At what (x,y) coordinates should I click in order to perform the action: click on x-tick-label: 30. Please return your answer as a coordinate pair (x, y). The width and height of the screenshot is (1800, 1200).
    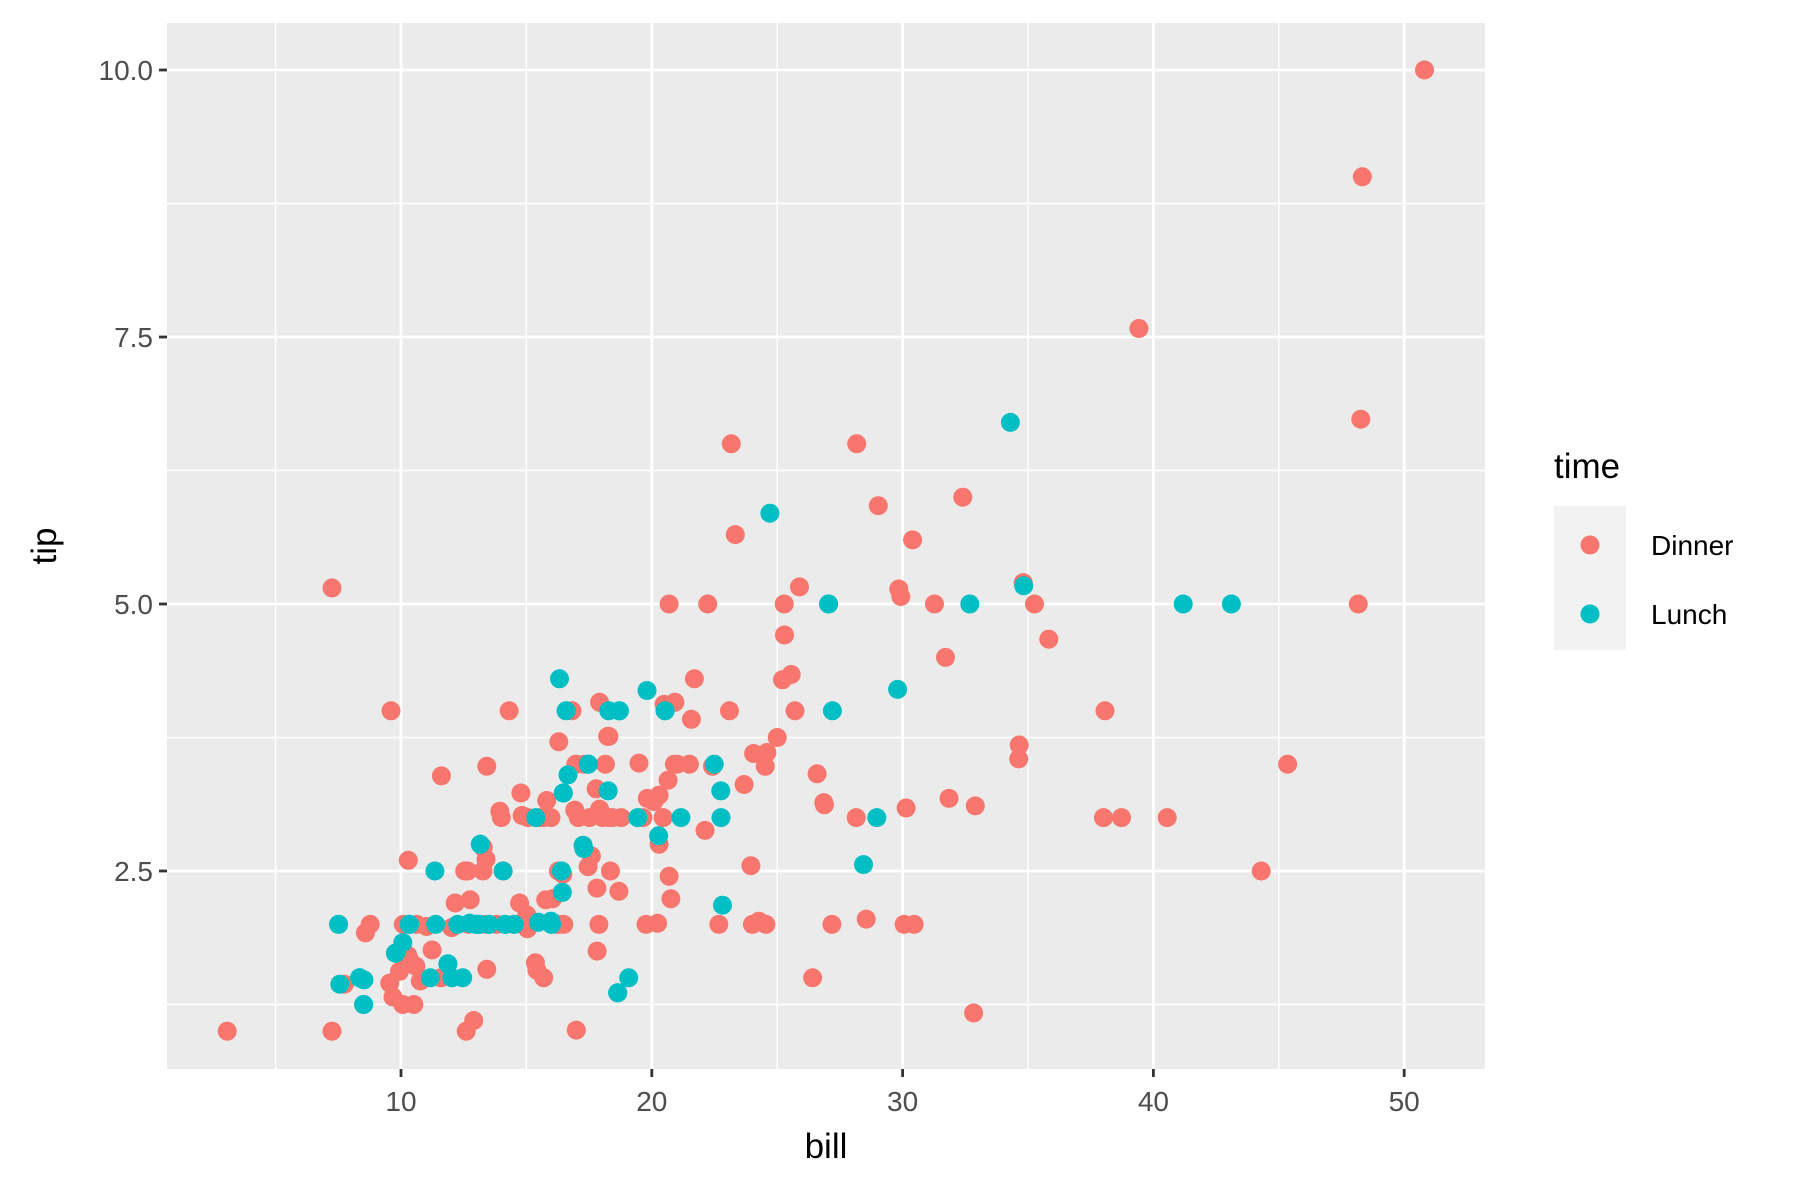
    Looking at the image, I should click on (902, 1101).